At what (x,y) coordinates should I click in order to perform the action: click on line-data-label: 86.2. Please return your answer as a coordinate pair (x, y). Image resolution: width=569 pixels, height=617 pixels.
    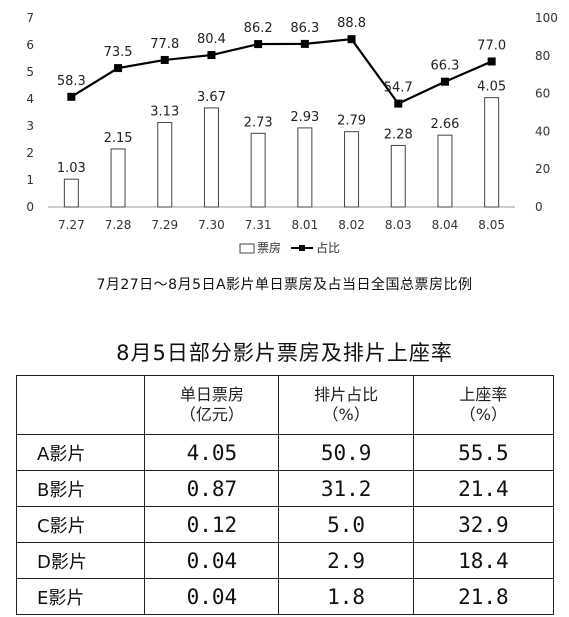
    Looking at the image, I should click on (258, 28).